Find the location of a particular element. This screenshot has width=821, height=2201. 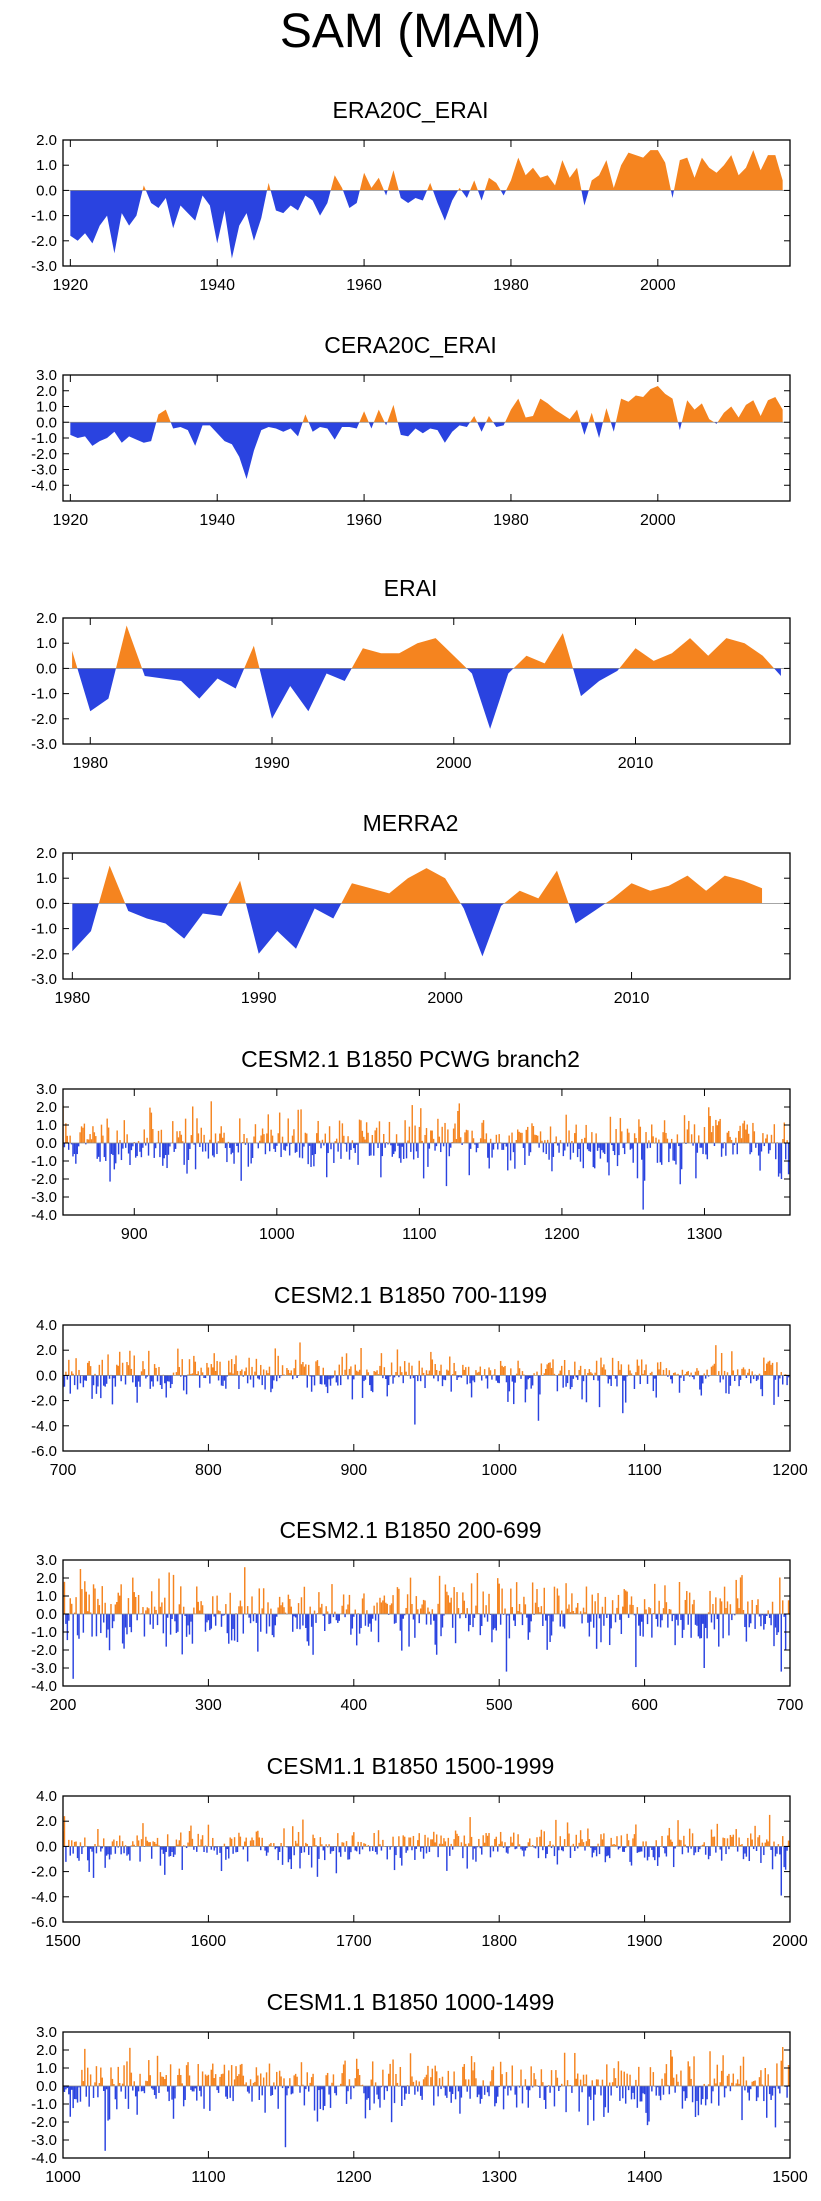

y-tick-label: -4.0 is located at coordinates (44, 1897).